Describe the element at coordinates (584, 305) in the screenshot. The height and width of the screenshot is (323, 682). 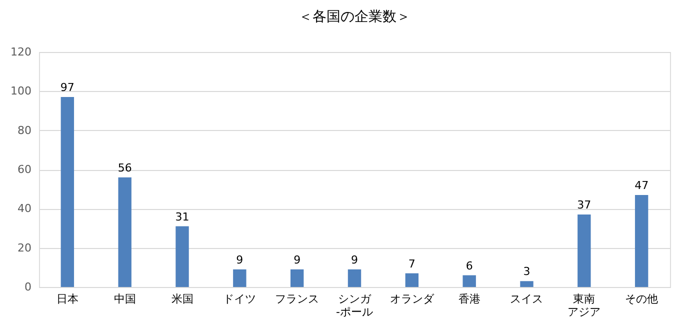
I see `x-tick-label: 東南アジア` at that location.